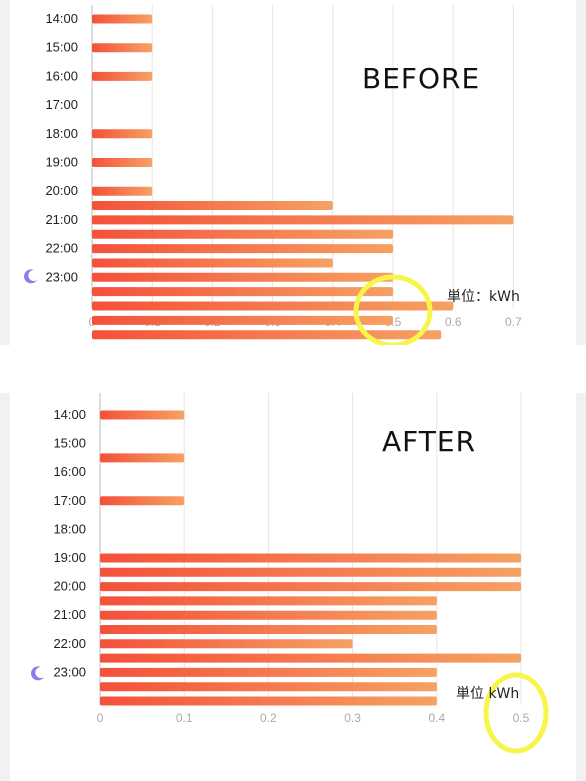 The image size is (586, 781). What do you see at coordinates (429, 441) in the screenshot?
I see `after-title: AFTER` at bounding box center [429, 441].